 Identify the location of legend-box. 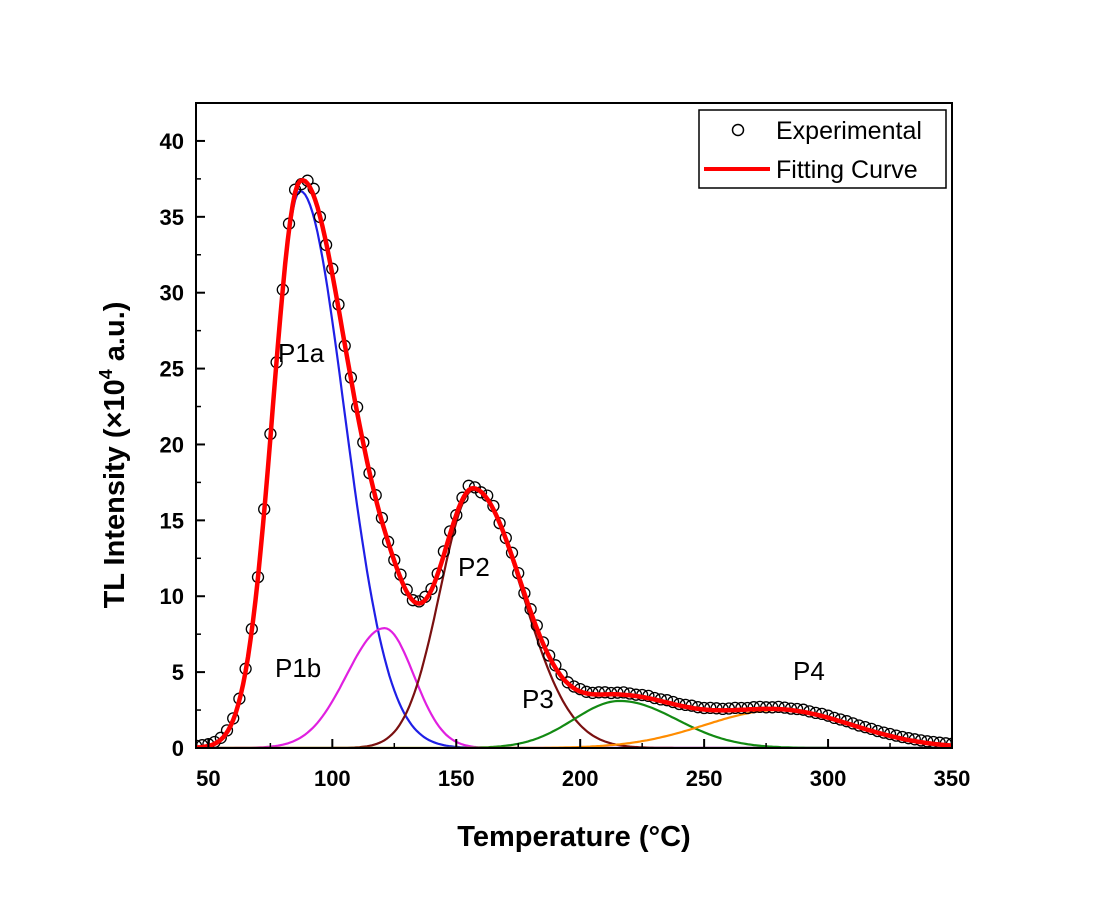
(822, 149).